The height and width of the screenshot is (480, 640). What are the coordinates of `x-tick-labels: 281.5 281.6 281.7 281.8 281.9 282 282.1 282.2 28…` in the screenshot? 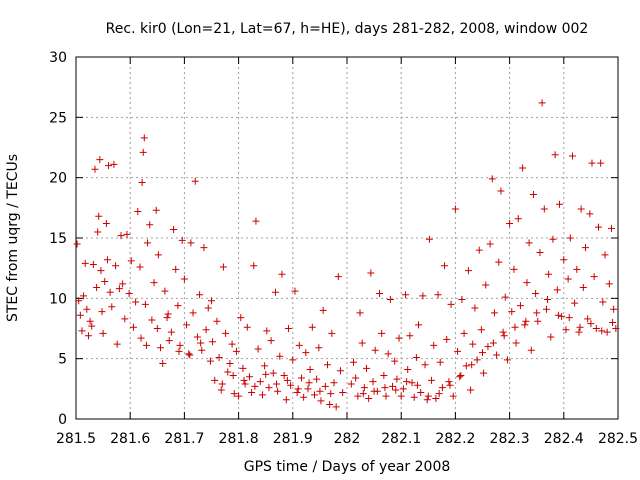 It's located at (347, 439).